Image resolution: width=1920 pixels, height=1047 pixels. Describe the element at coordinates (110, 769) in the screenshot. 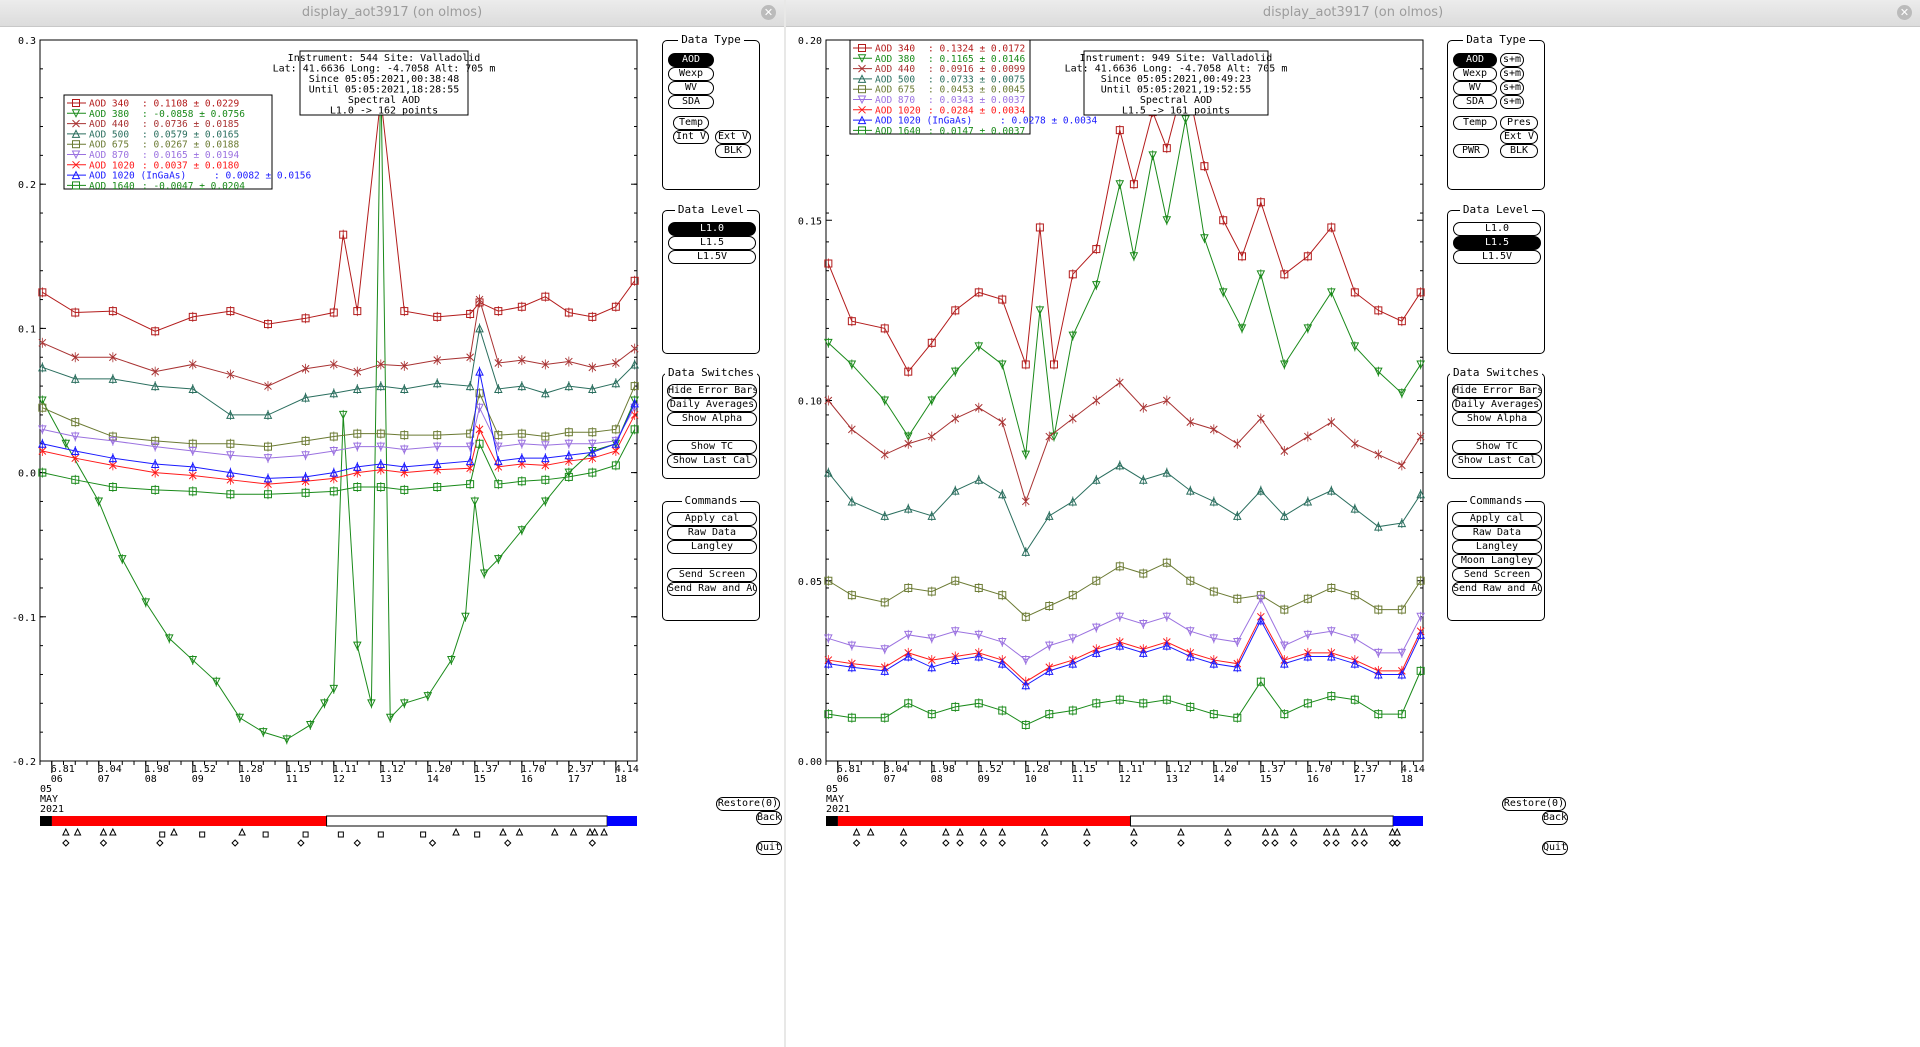

I see `x-tick-label-airmass: 3.04` at that location.